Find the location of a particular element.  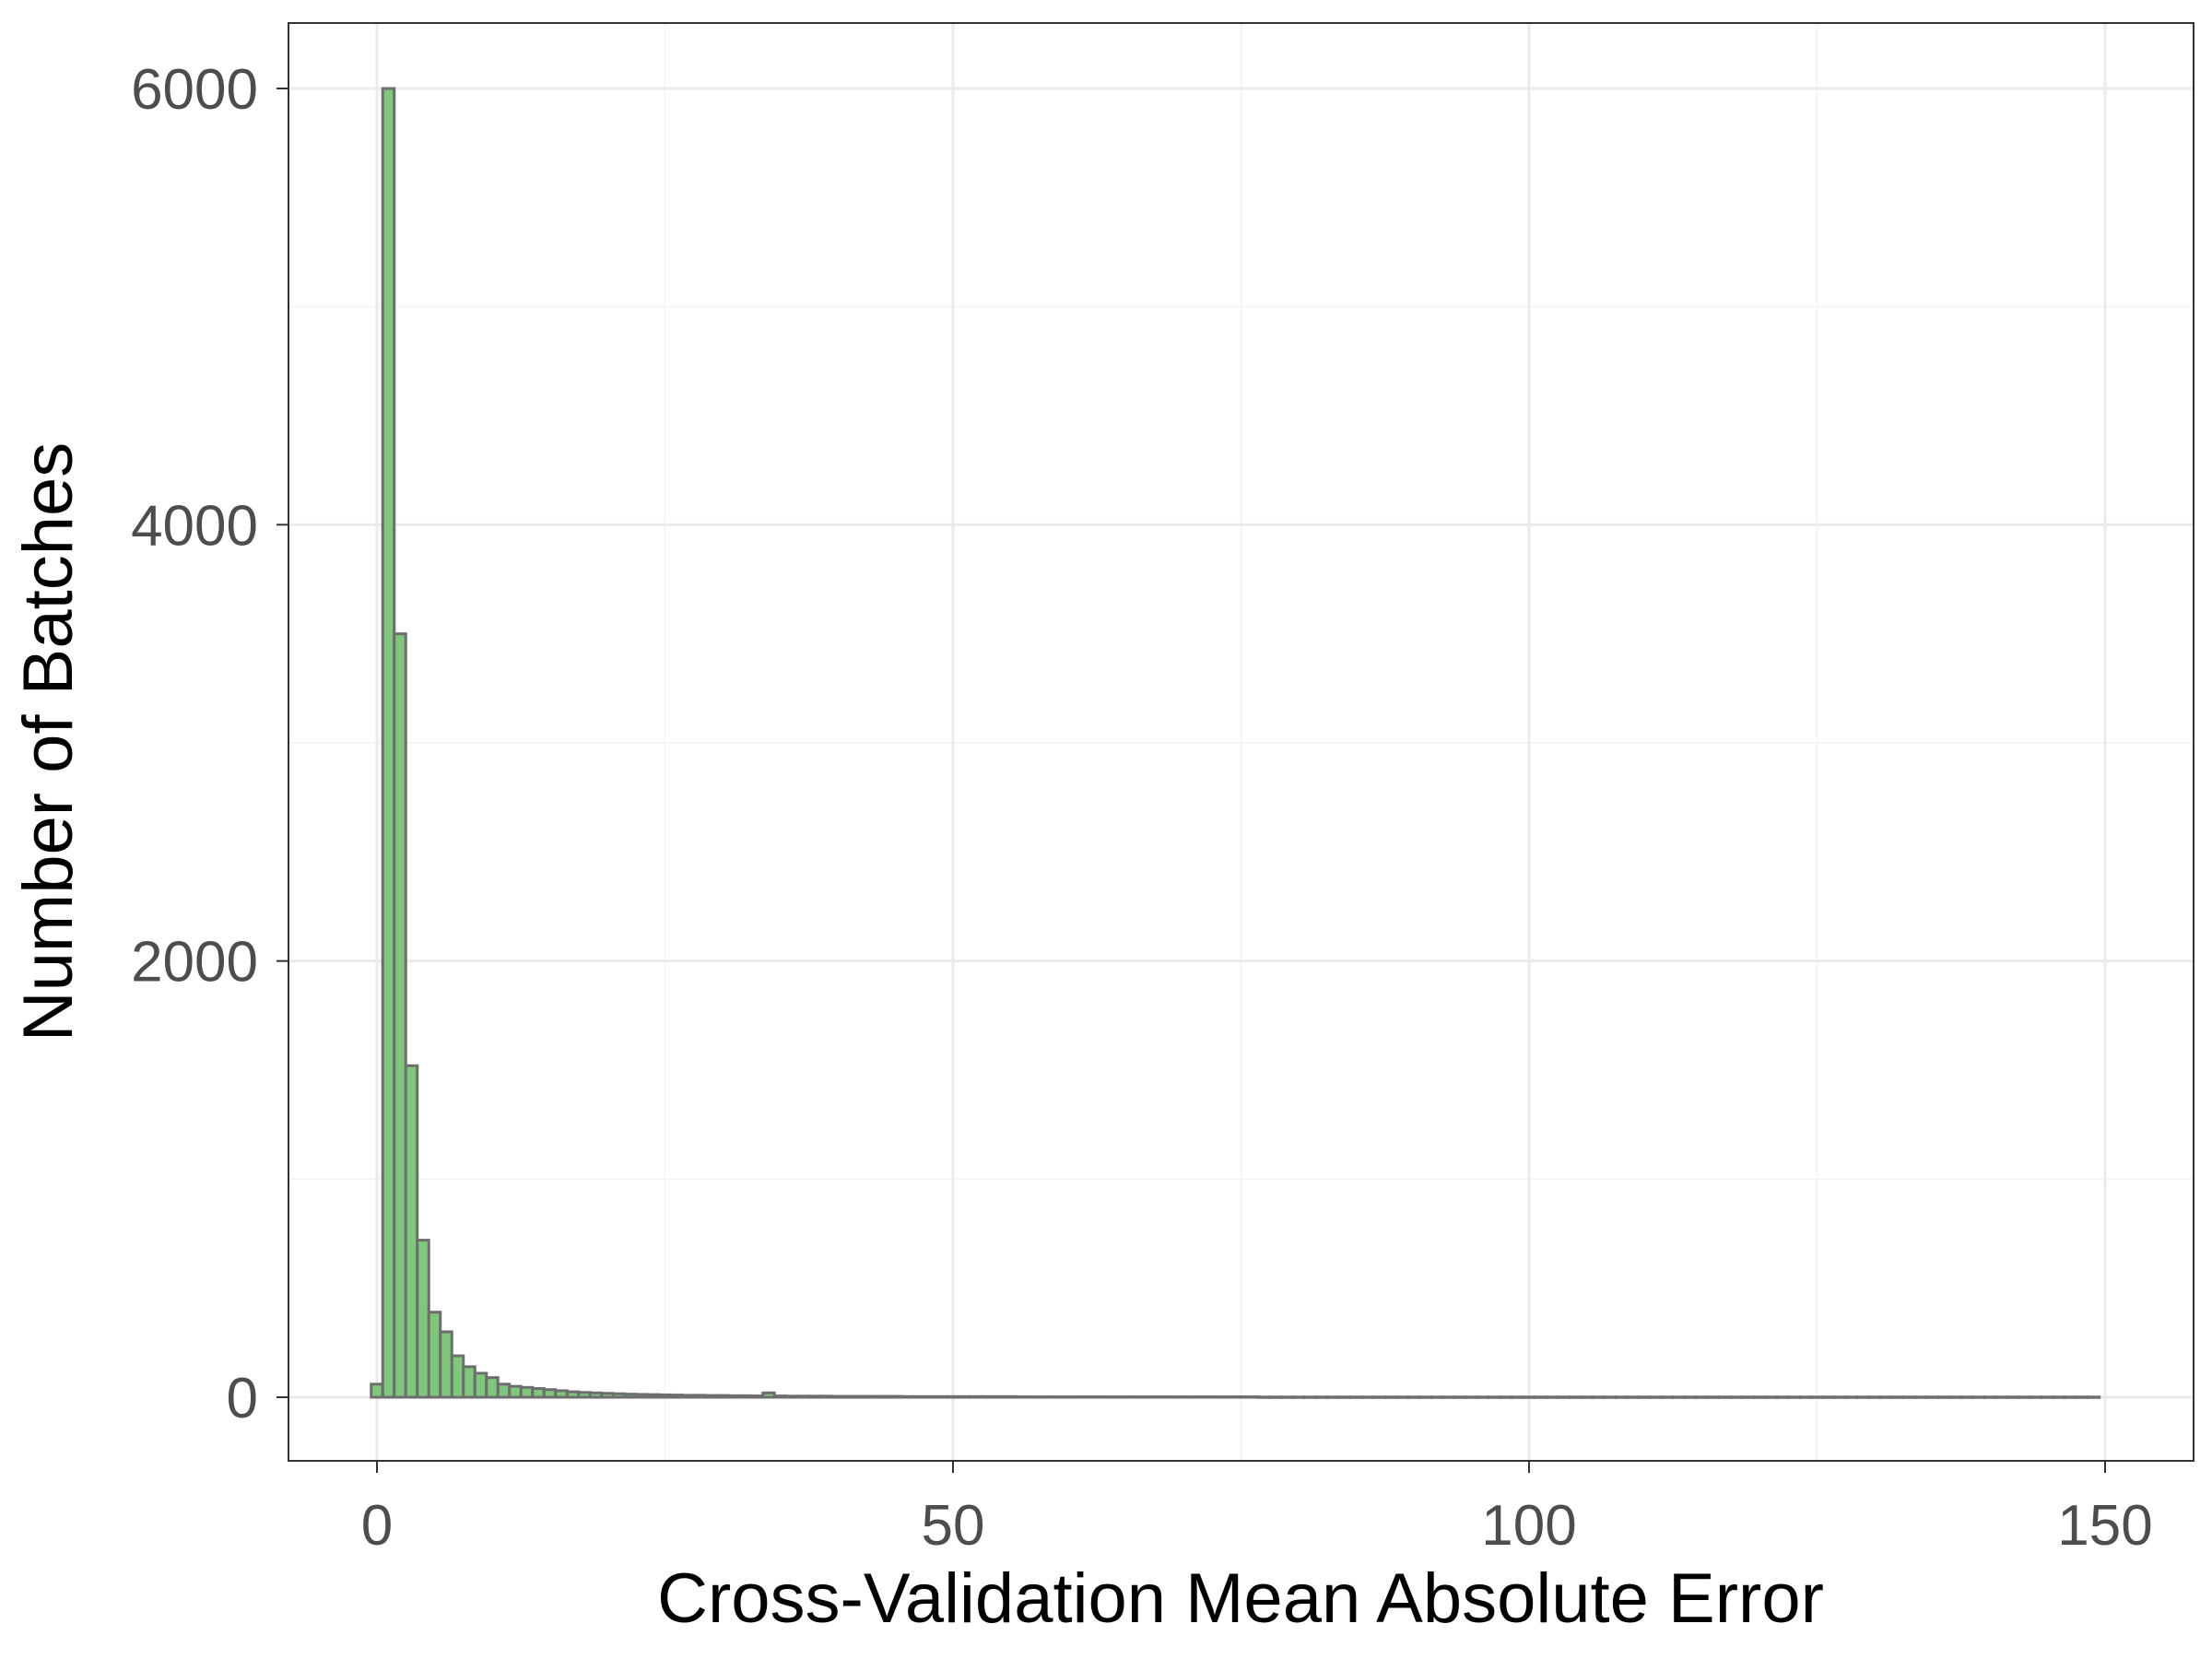

y-tick-label: 0 is located at coordinates (242, 1398).